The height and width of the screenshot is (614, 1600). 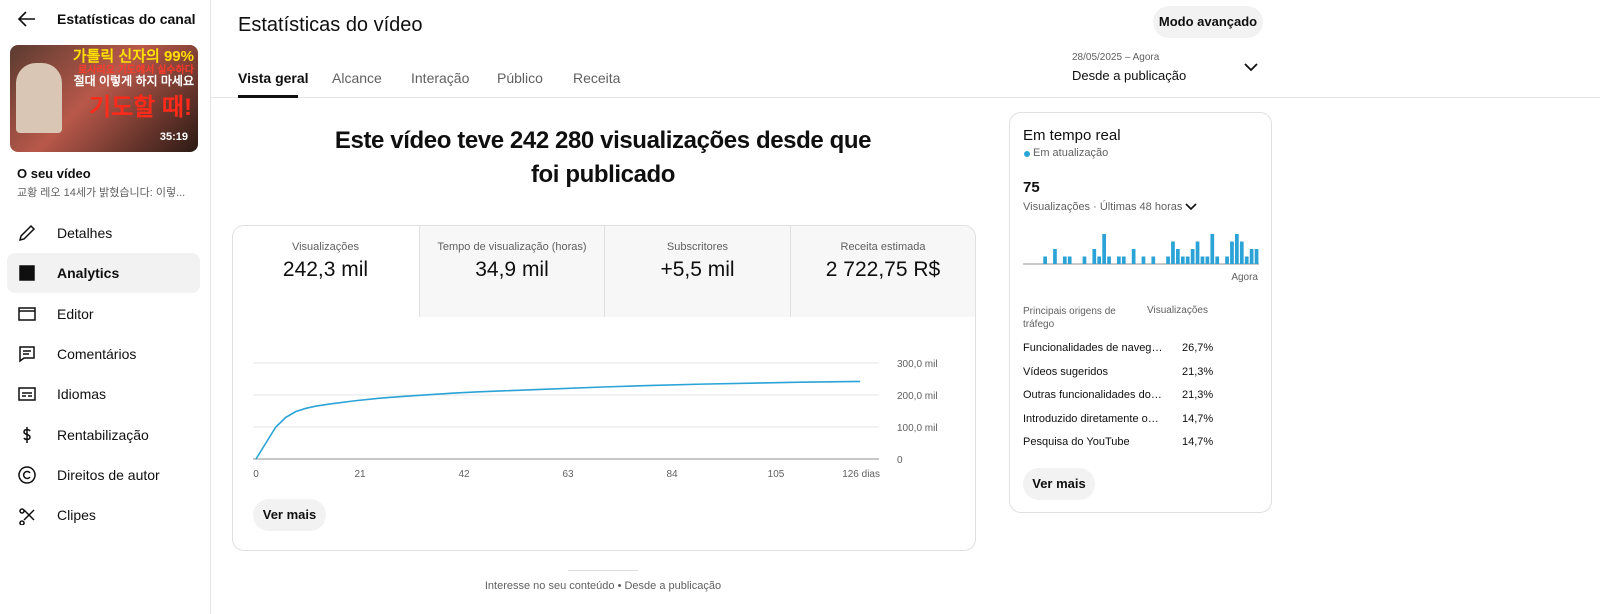 I want to click on views-line, so click(x=558, y=420).